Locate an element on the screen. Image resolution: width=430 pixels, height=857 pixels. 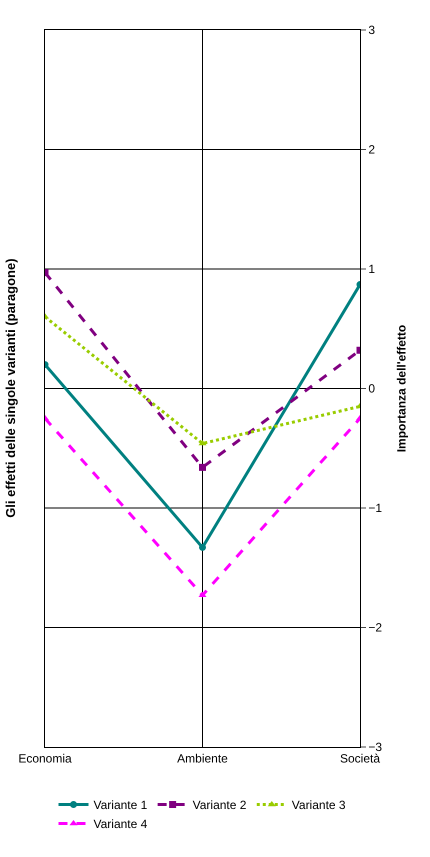
x-tick-label: Economia is located at coordinates (45, 758).